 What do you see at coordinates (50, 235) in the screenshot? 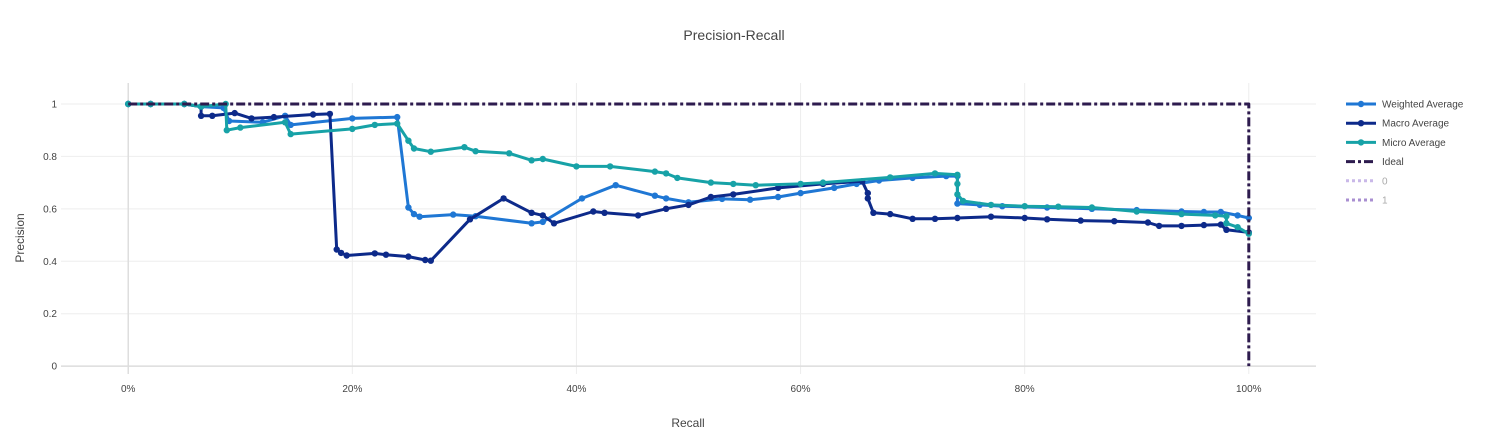
I see `y-tick-labels: 0 0.2 0.4 0.6 0.8 1` at bounding box center [50, 235].